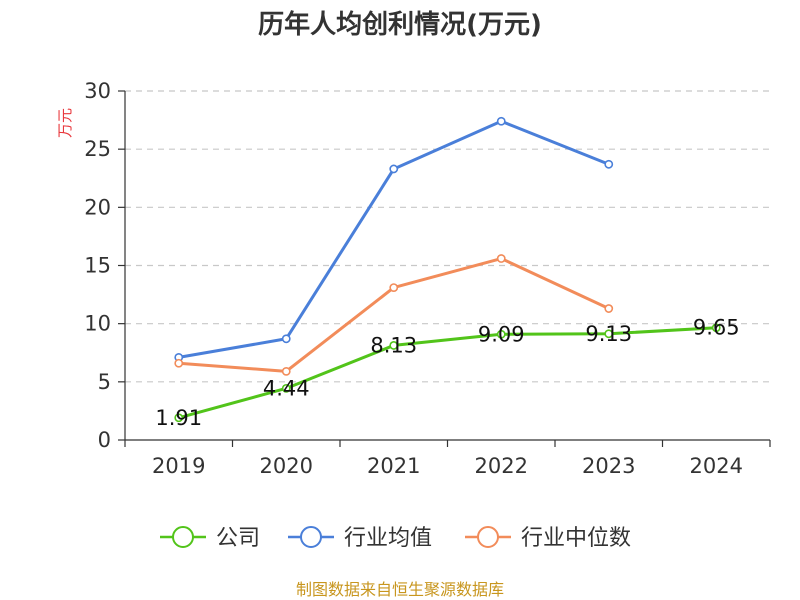 Image resolution: width=800 pixels, height=600 pixels. I want to click on data-label-2019: 1.91, so click(178, 418).